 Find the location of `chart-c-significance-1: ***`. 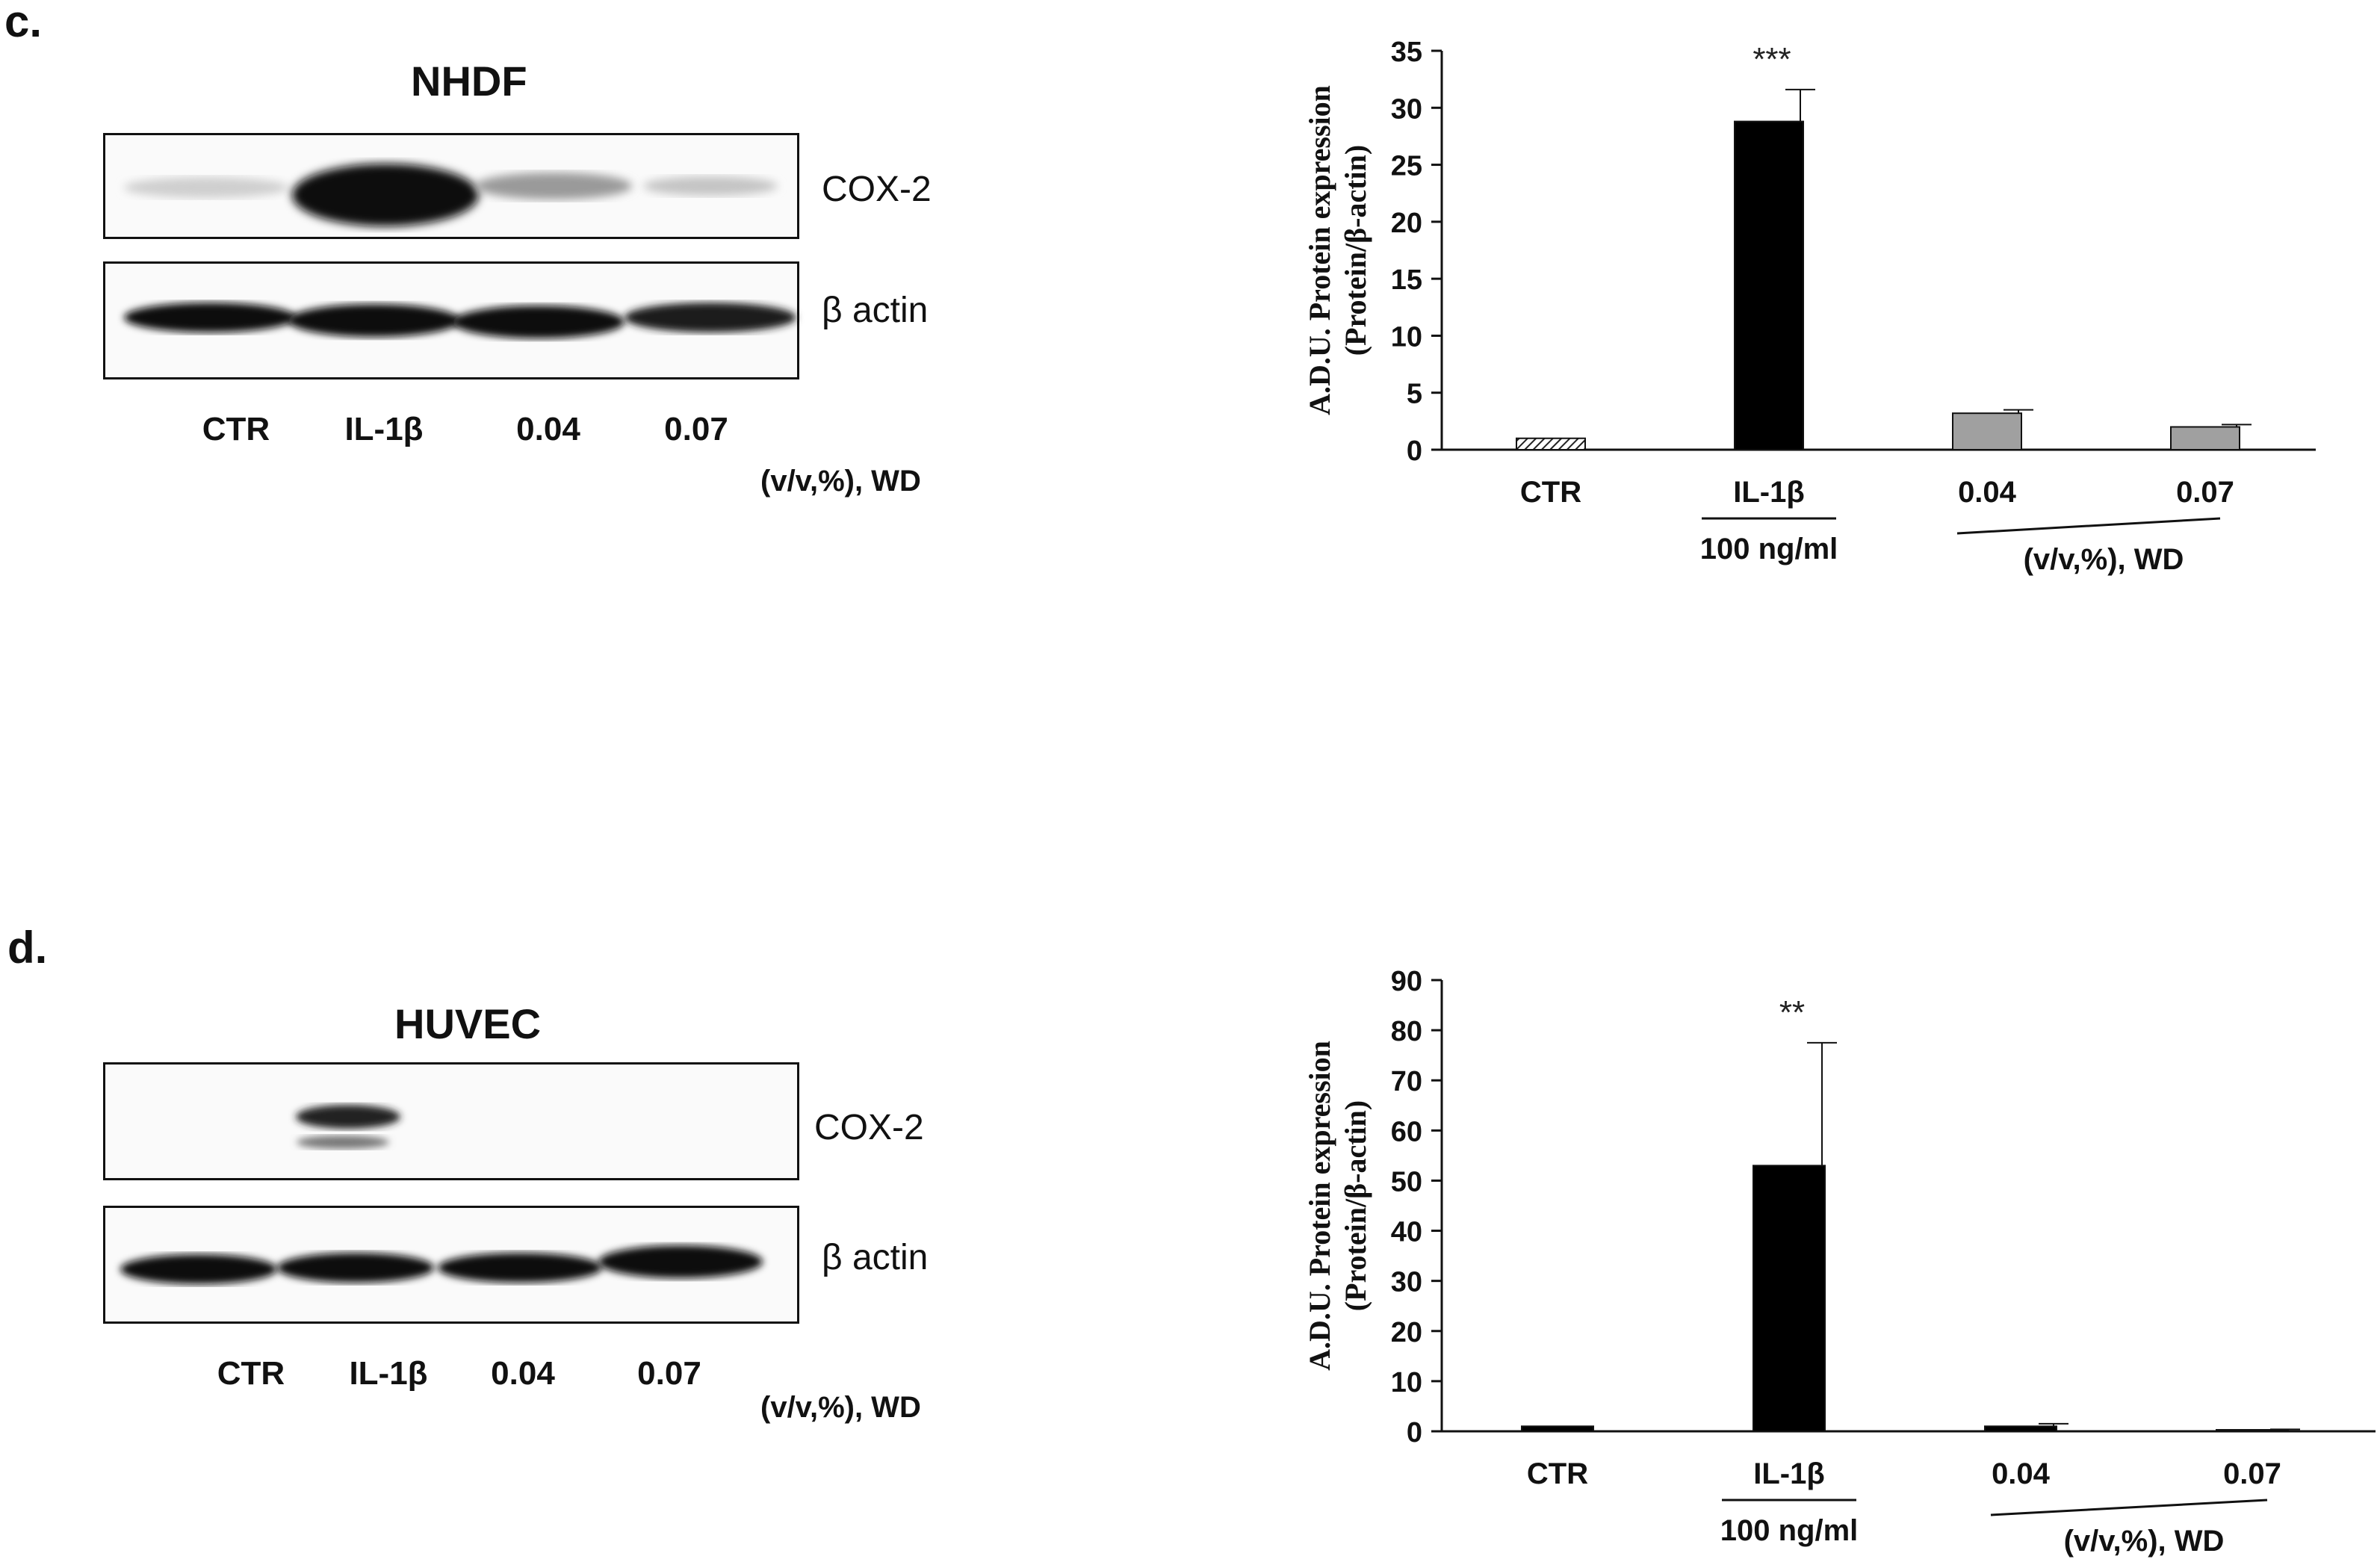

chart-c-significance-1: *** is located at coordinates (1772, 59).